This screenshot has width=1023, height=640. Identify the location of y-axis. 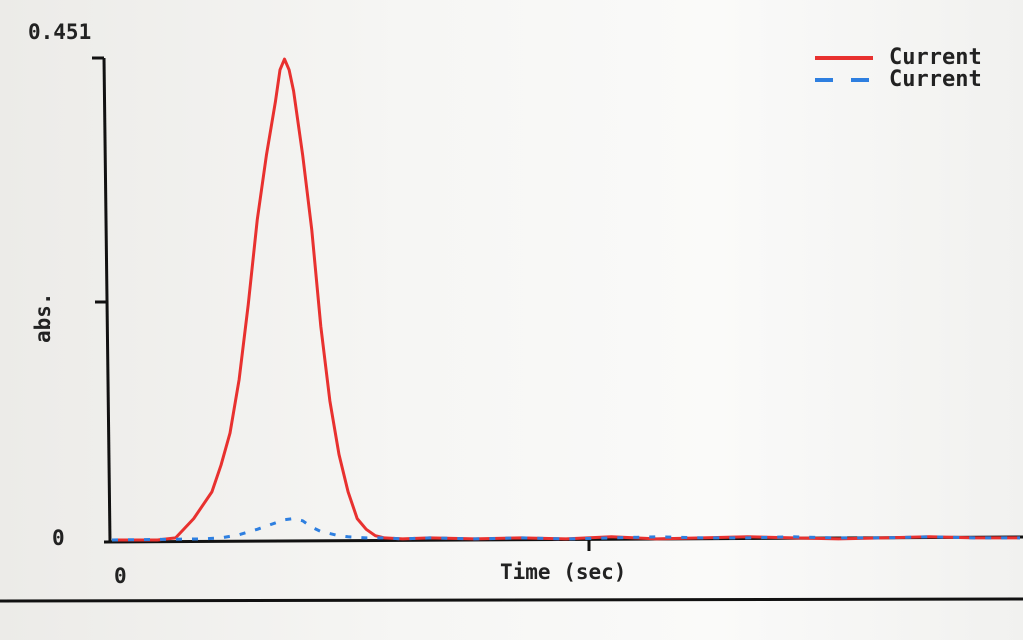
(107, 300).